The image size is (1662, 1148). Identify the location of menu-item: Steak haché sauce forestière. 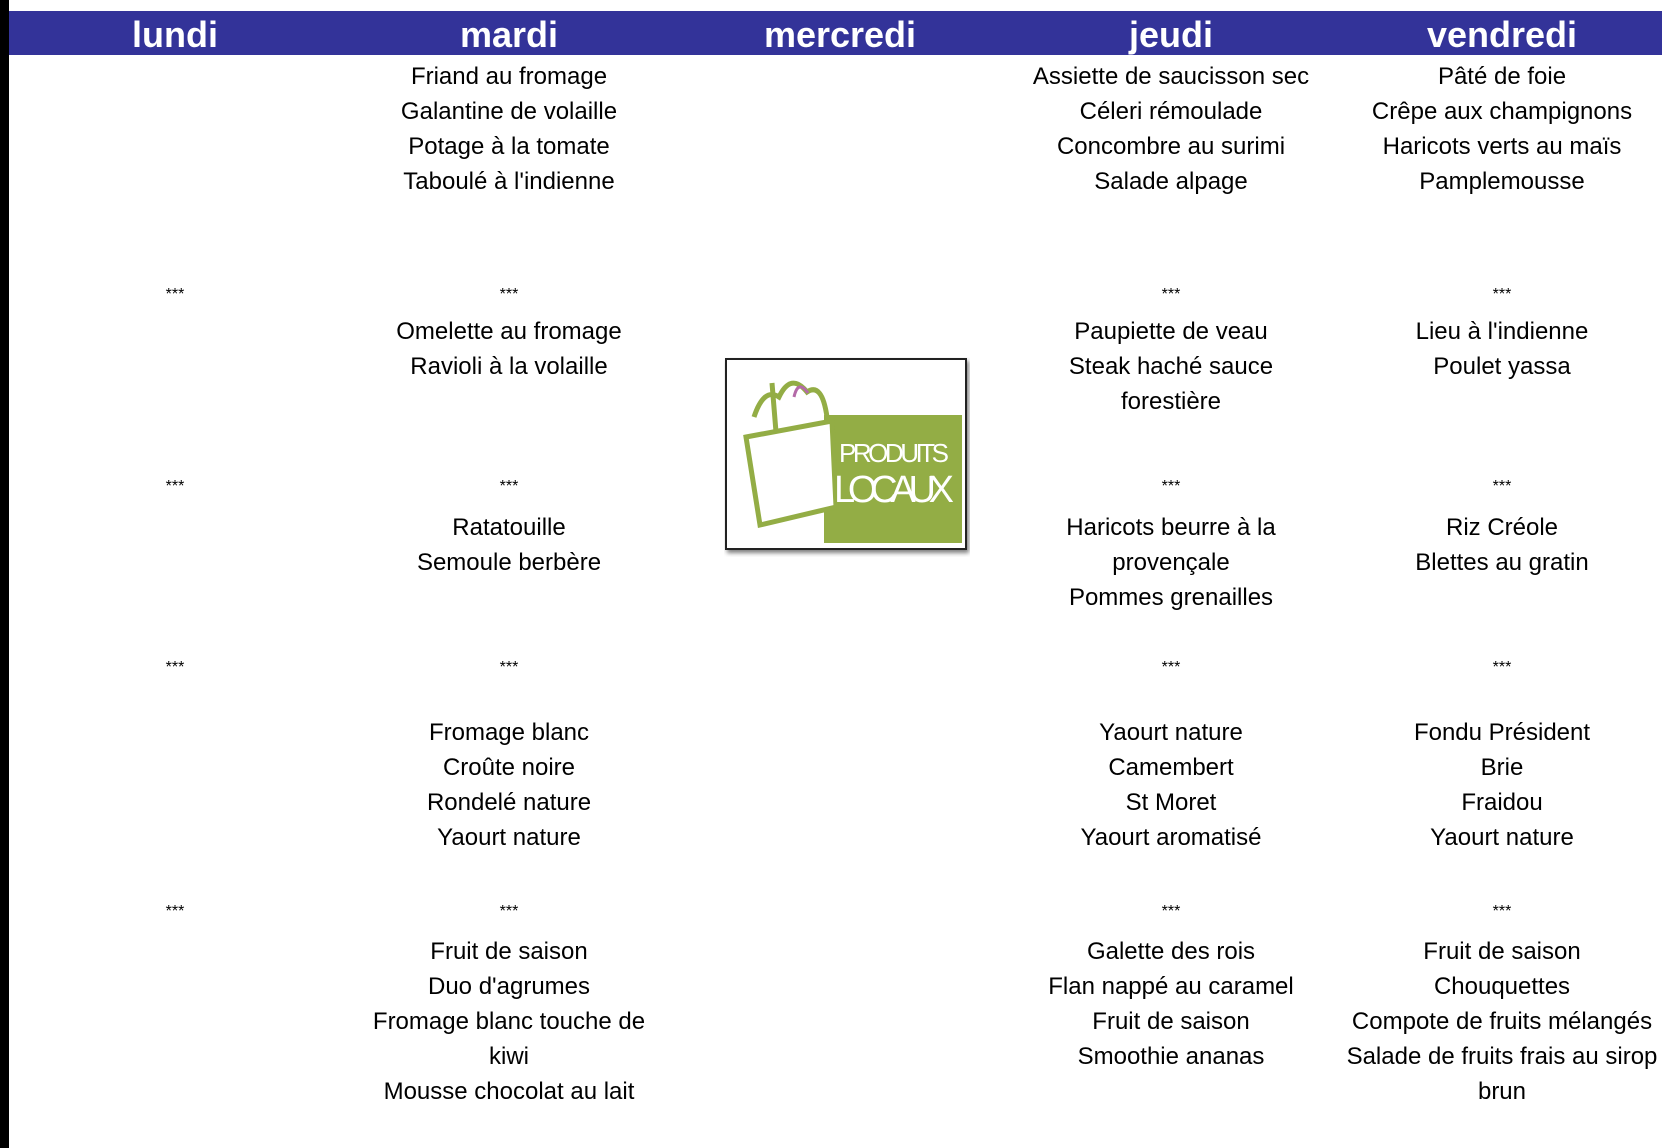
(1171, 384).